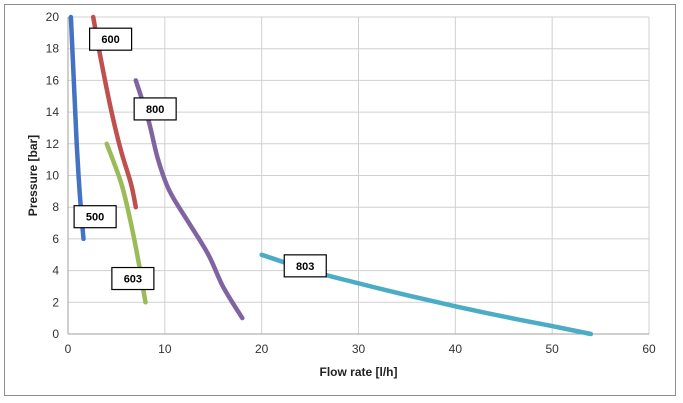 The width and height of the screenshot is (683, 403). I want to click on label-text-600: 600, so click(110, 40).